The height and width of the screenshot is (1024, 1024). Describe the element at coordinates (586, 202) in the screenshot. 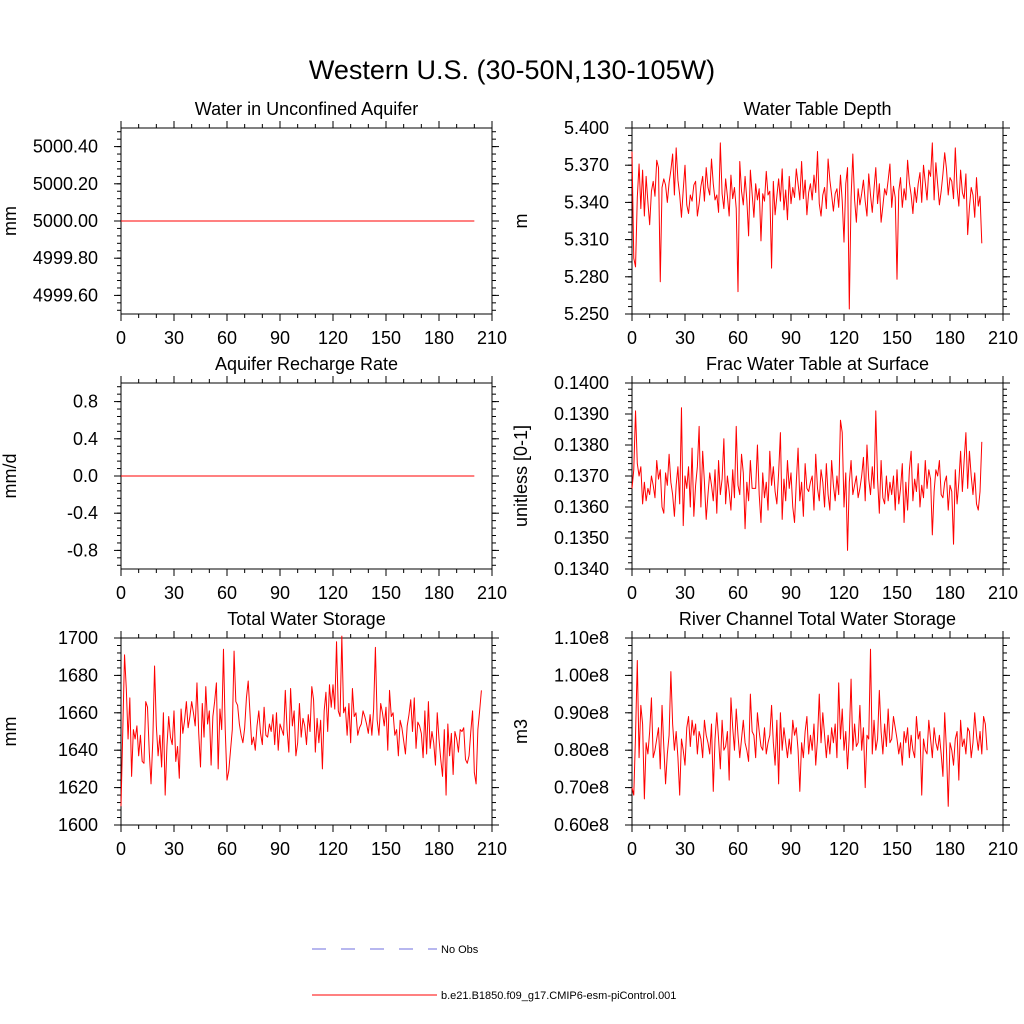

I see `y-tick-label: 5.340` at that location.